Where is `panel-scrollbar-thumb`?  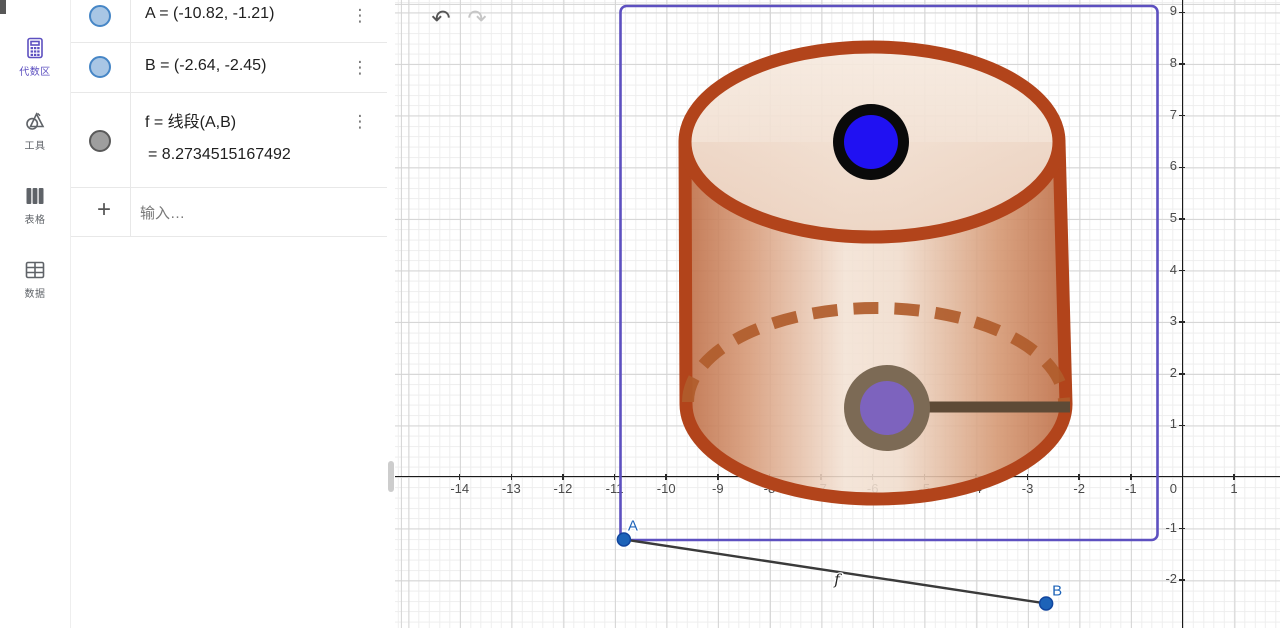 panel-scrollbar-thumb is located at coordinates (391, 476).